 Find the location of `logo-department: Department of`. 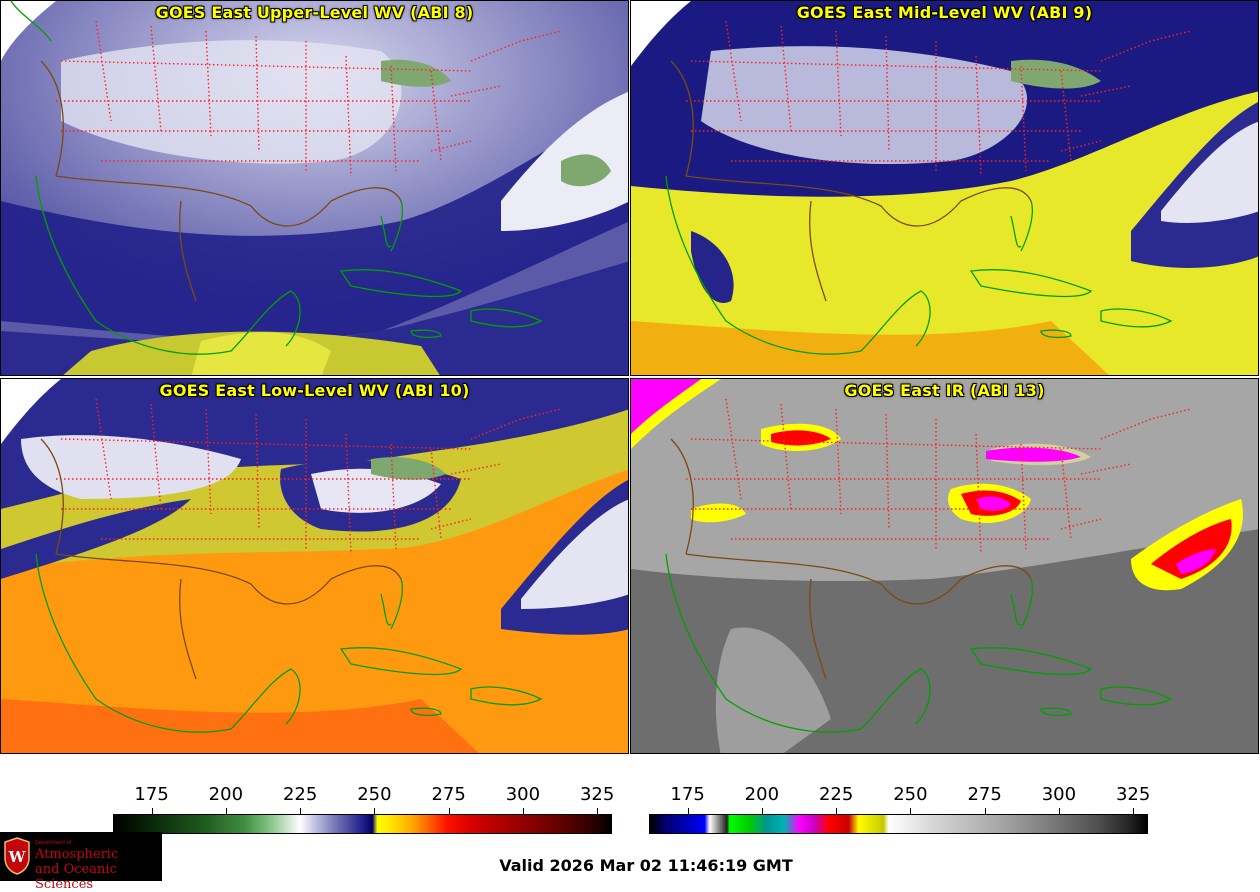

logo-department: Department of is located at coordinates (53, 843).